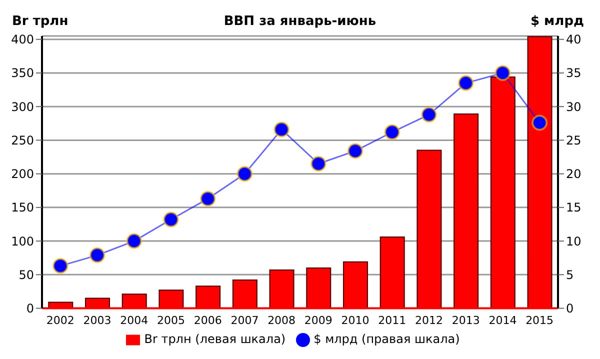 The image size is (600, 359). Describe the element at coordinates (570, 275) in the screenshot. I see `y2-tick-label: 5` at that location.